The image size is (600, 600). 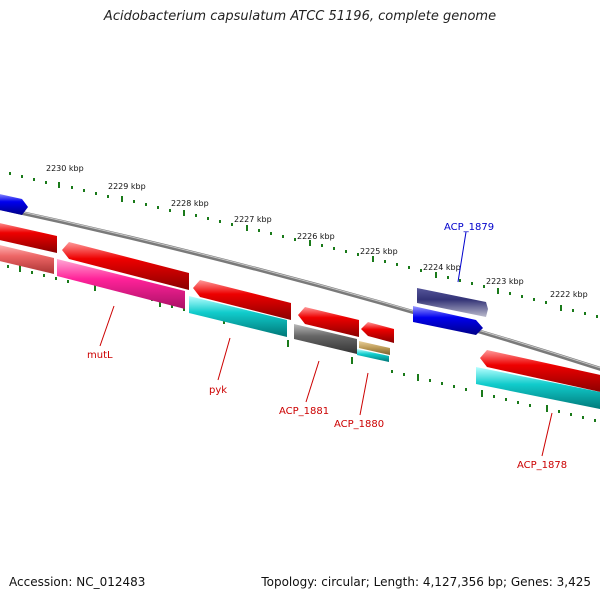 I want to click on leader-mutl, so click(x=107, y=326).